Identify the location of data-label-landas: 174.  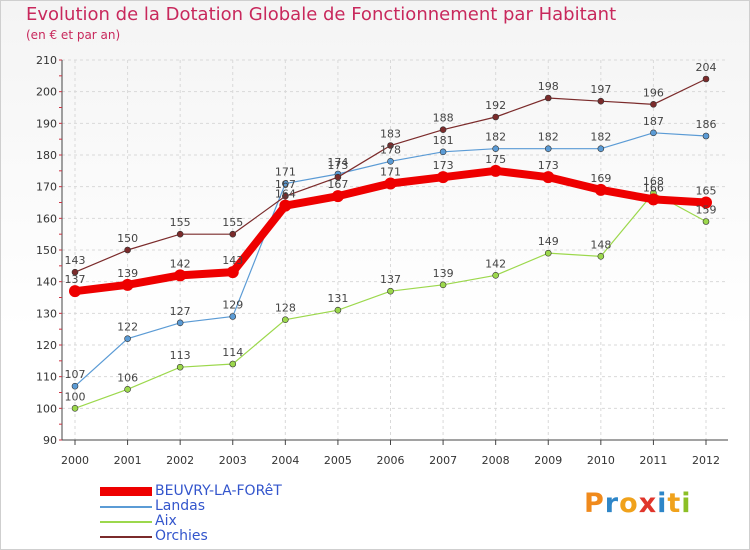
(337, 162).